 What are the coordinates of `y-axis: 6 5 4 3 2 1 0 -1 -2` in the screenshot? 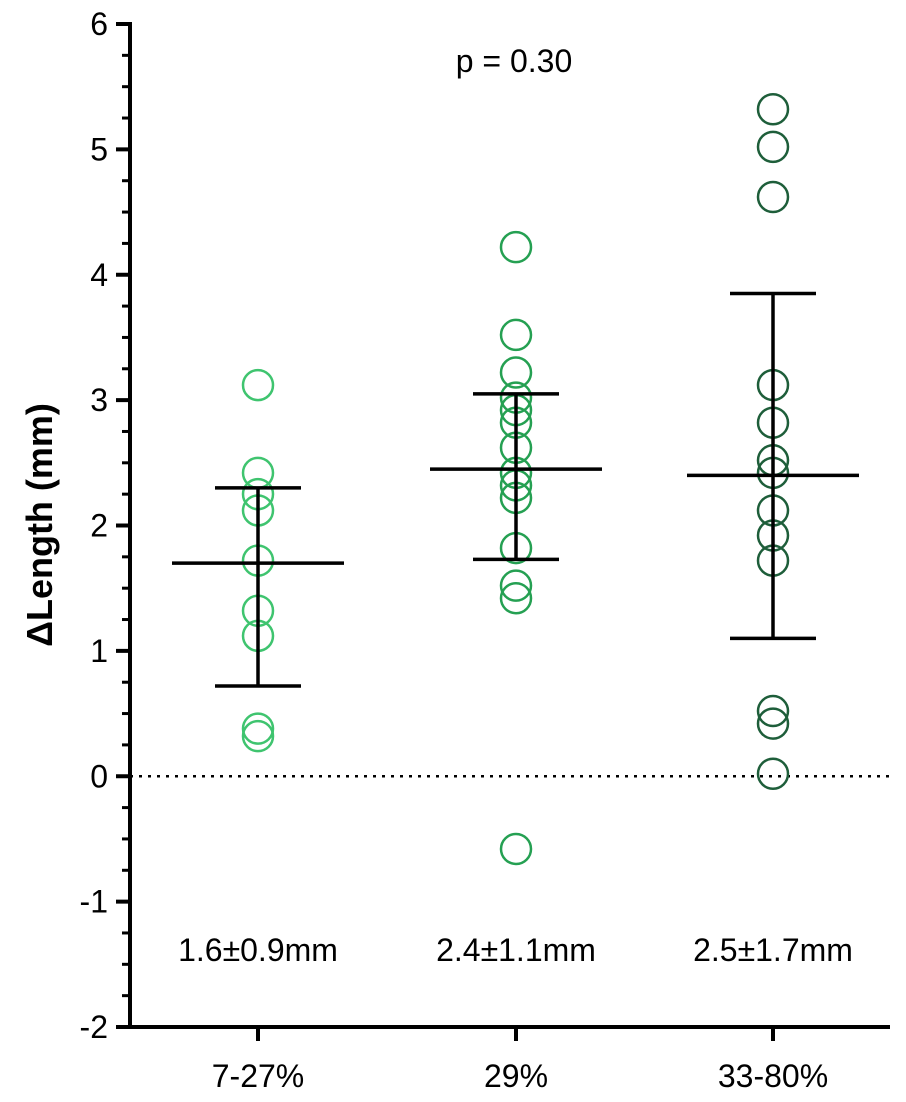 It's located at (106, 525).